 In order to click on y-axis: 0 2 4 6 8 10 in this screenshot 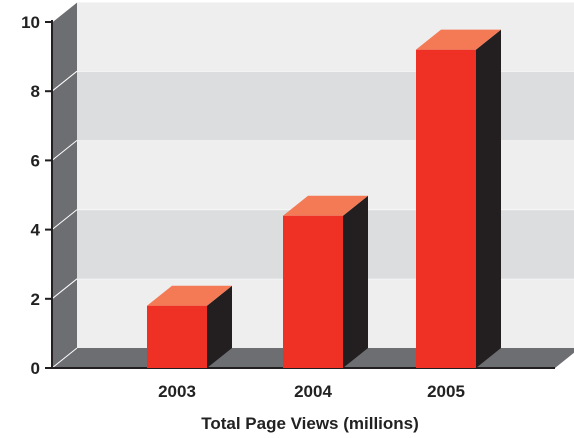, I will do `click(36, 195)`.